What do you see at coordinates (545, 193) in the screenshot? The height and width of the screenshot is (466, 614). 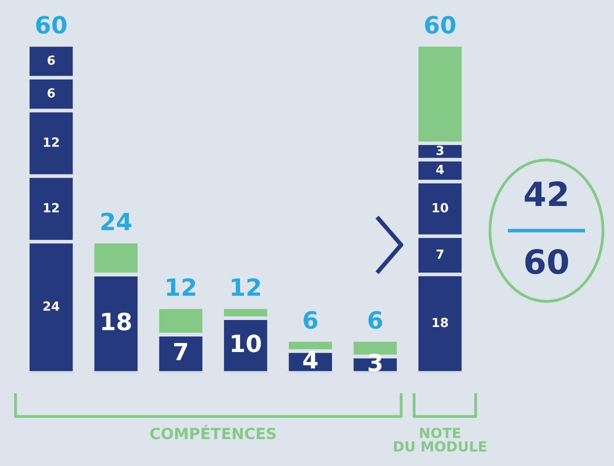 I see `text: 42` at bounding box center [545, 193].